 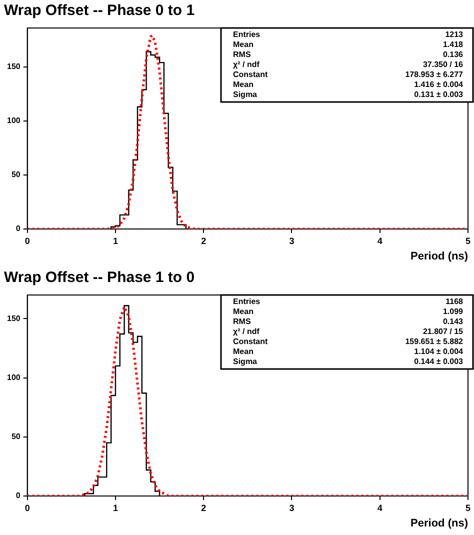 I want to click on annotation: 1.418, so click(x=453, y=45).